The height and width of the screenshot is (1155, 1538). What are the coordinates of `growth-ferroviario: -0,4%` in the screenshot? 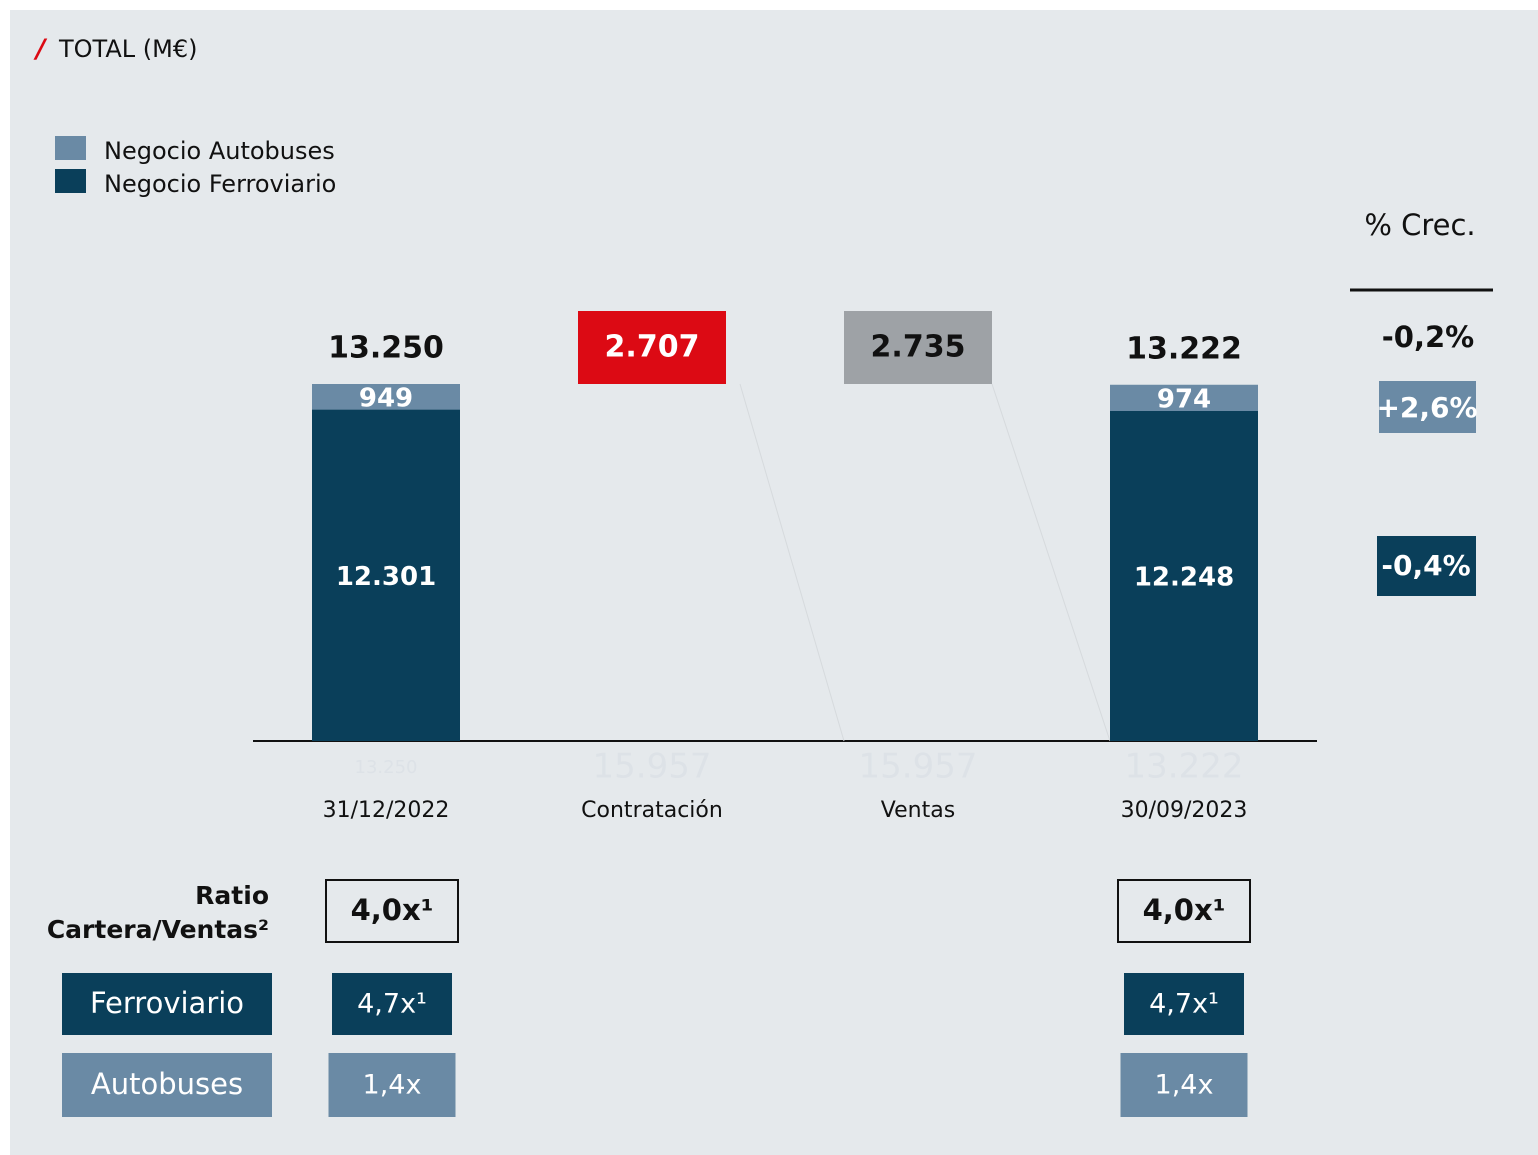 It's located at (1425, 565).